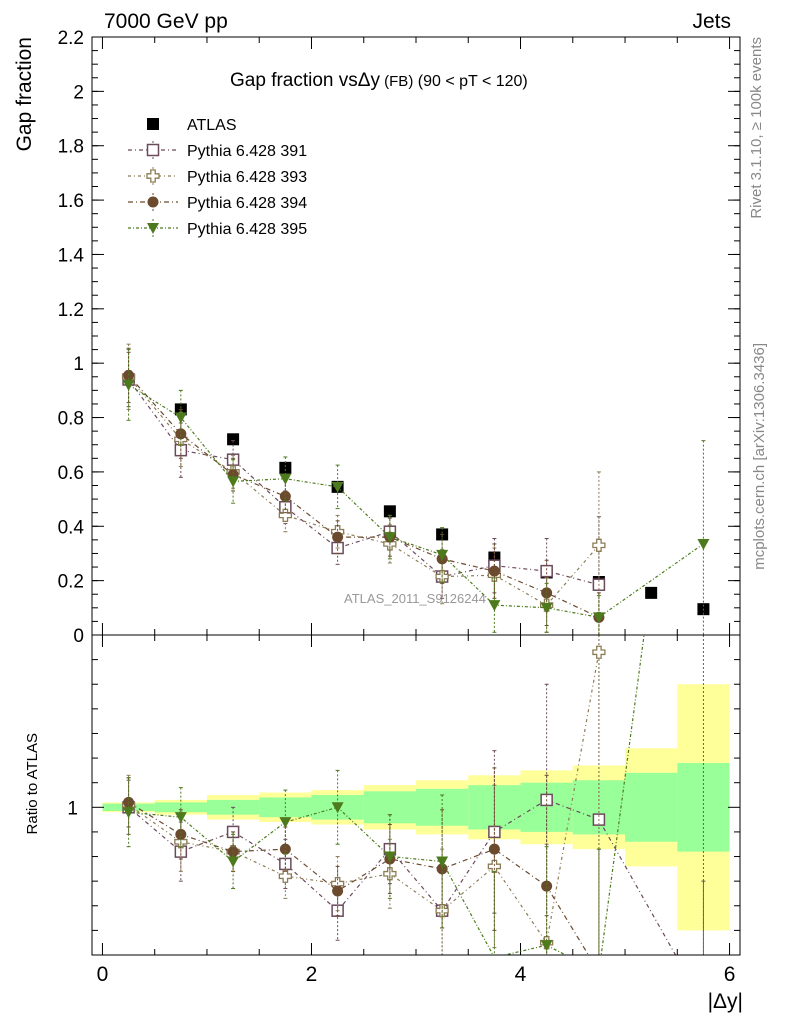 This screenshot has width=786, height=1024. What do you see at coordinates (725, 1001) in the screenshot?
I see `ratio-xlabel: |Δy|` at bounding box center [725, 1001].